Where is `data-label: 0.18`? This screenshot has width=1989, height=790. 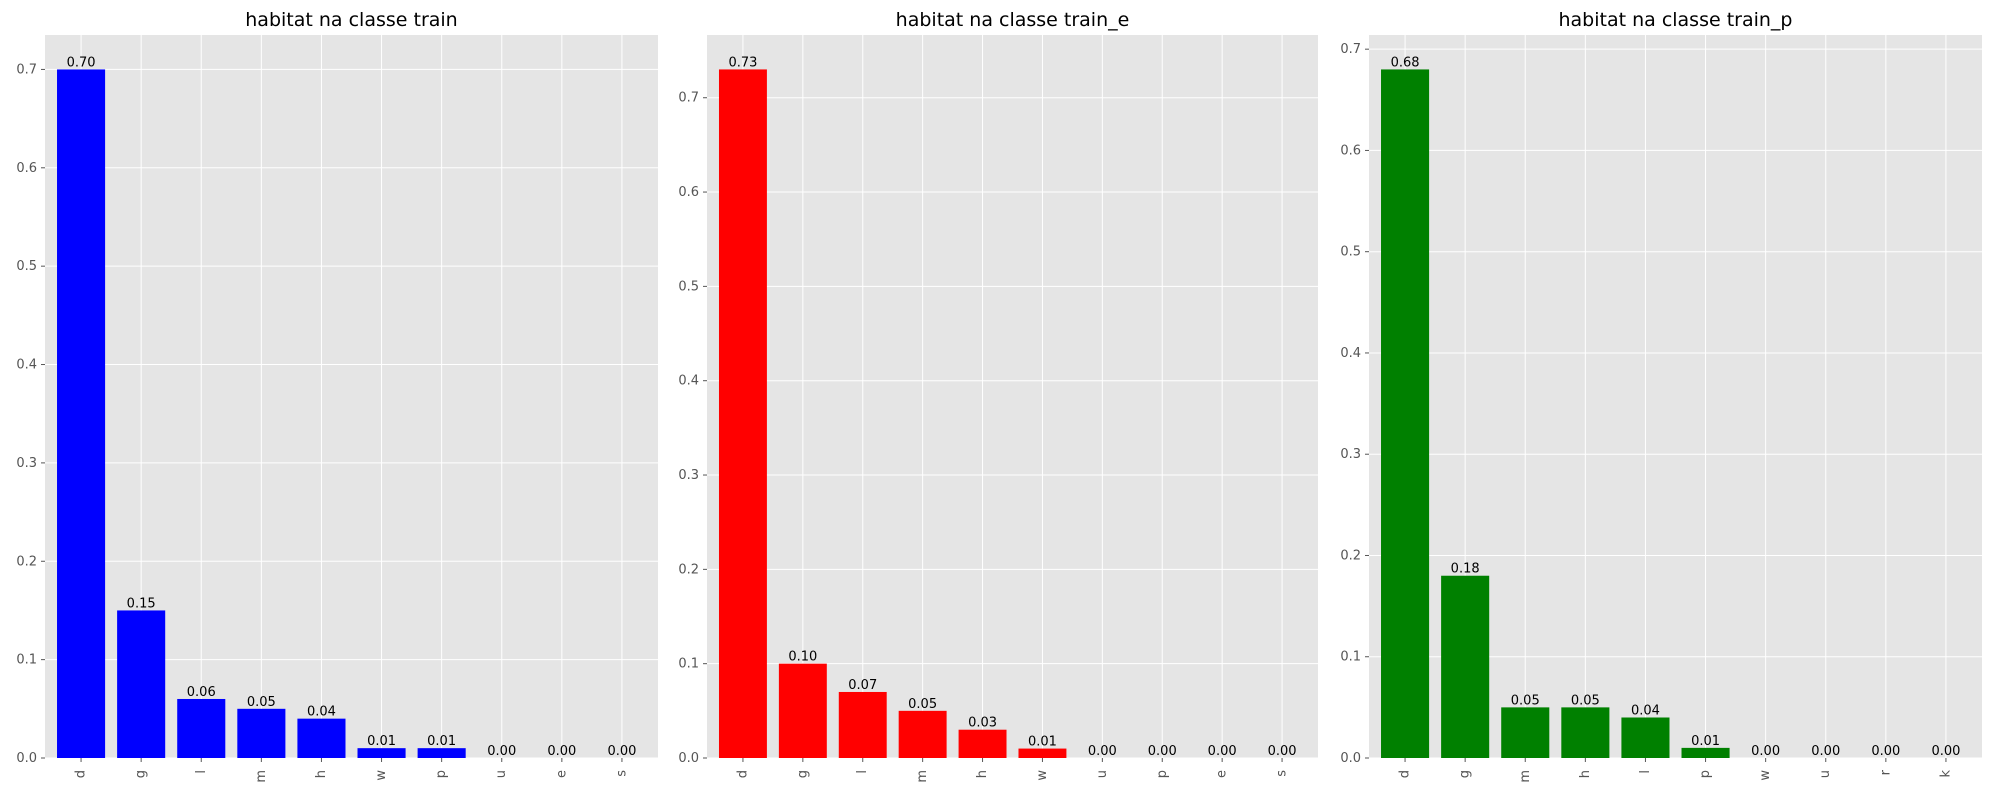
data-label: 0.18 is located at coordinates (1465, 569).